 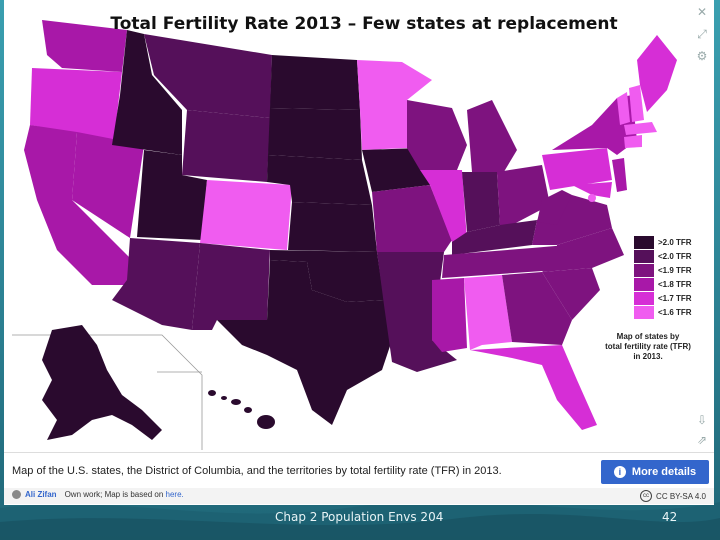 I want to click on state-louisiana, so click(x=420, y=338).